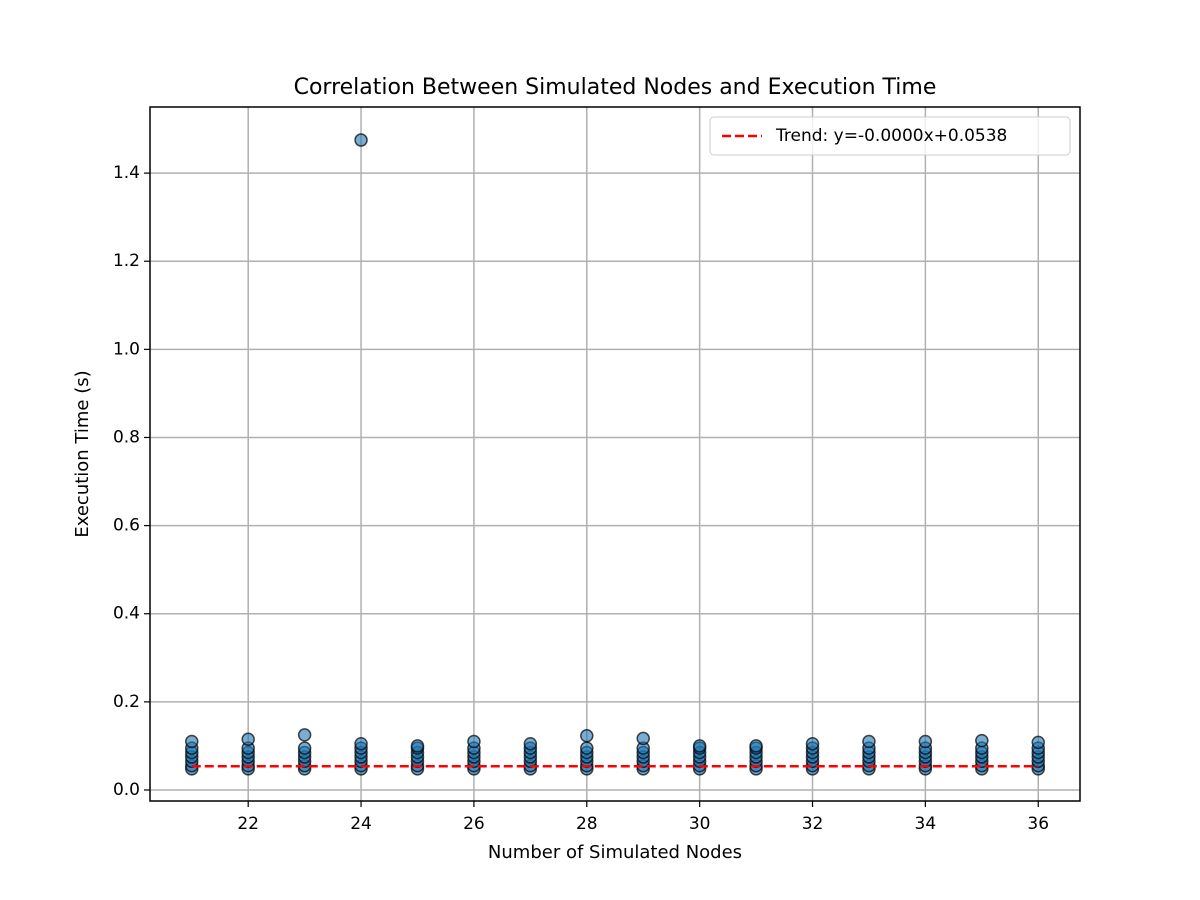  What do you see at coordinates (1038, 824) in the screenshot?
I see `x-tick-label: 36` at bounding box center [1038, 824].